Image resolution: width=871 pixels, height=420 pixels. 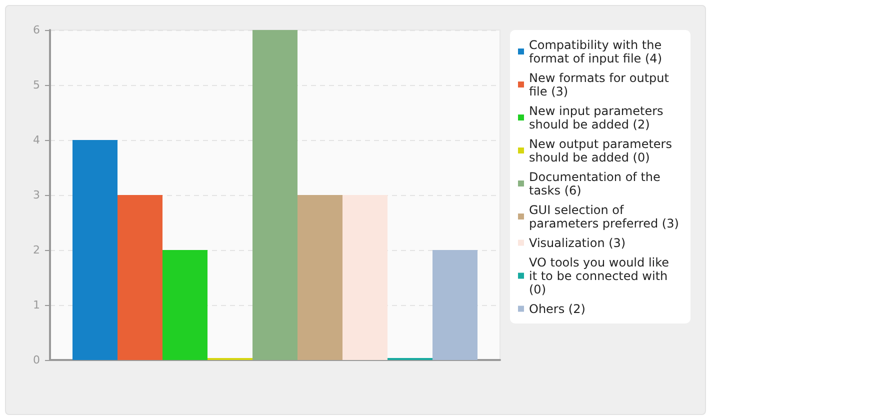 I want to click on legend-label: Visualization (3), so click(x=577, y=243).